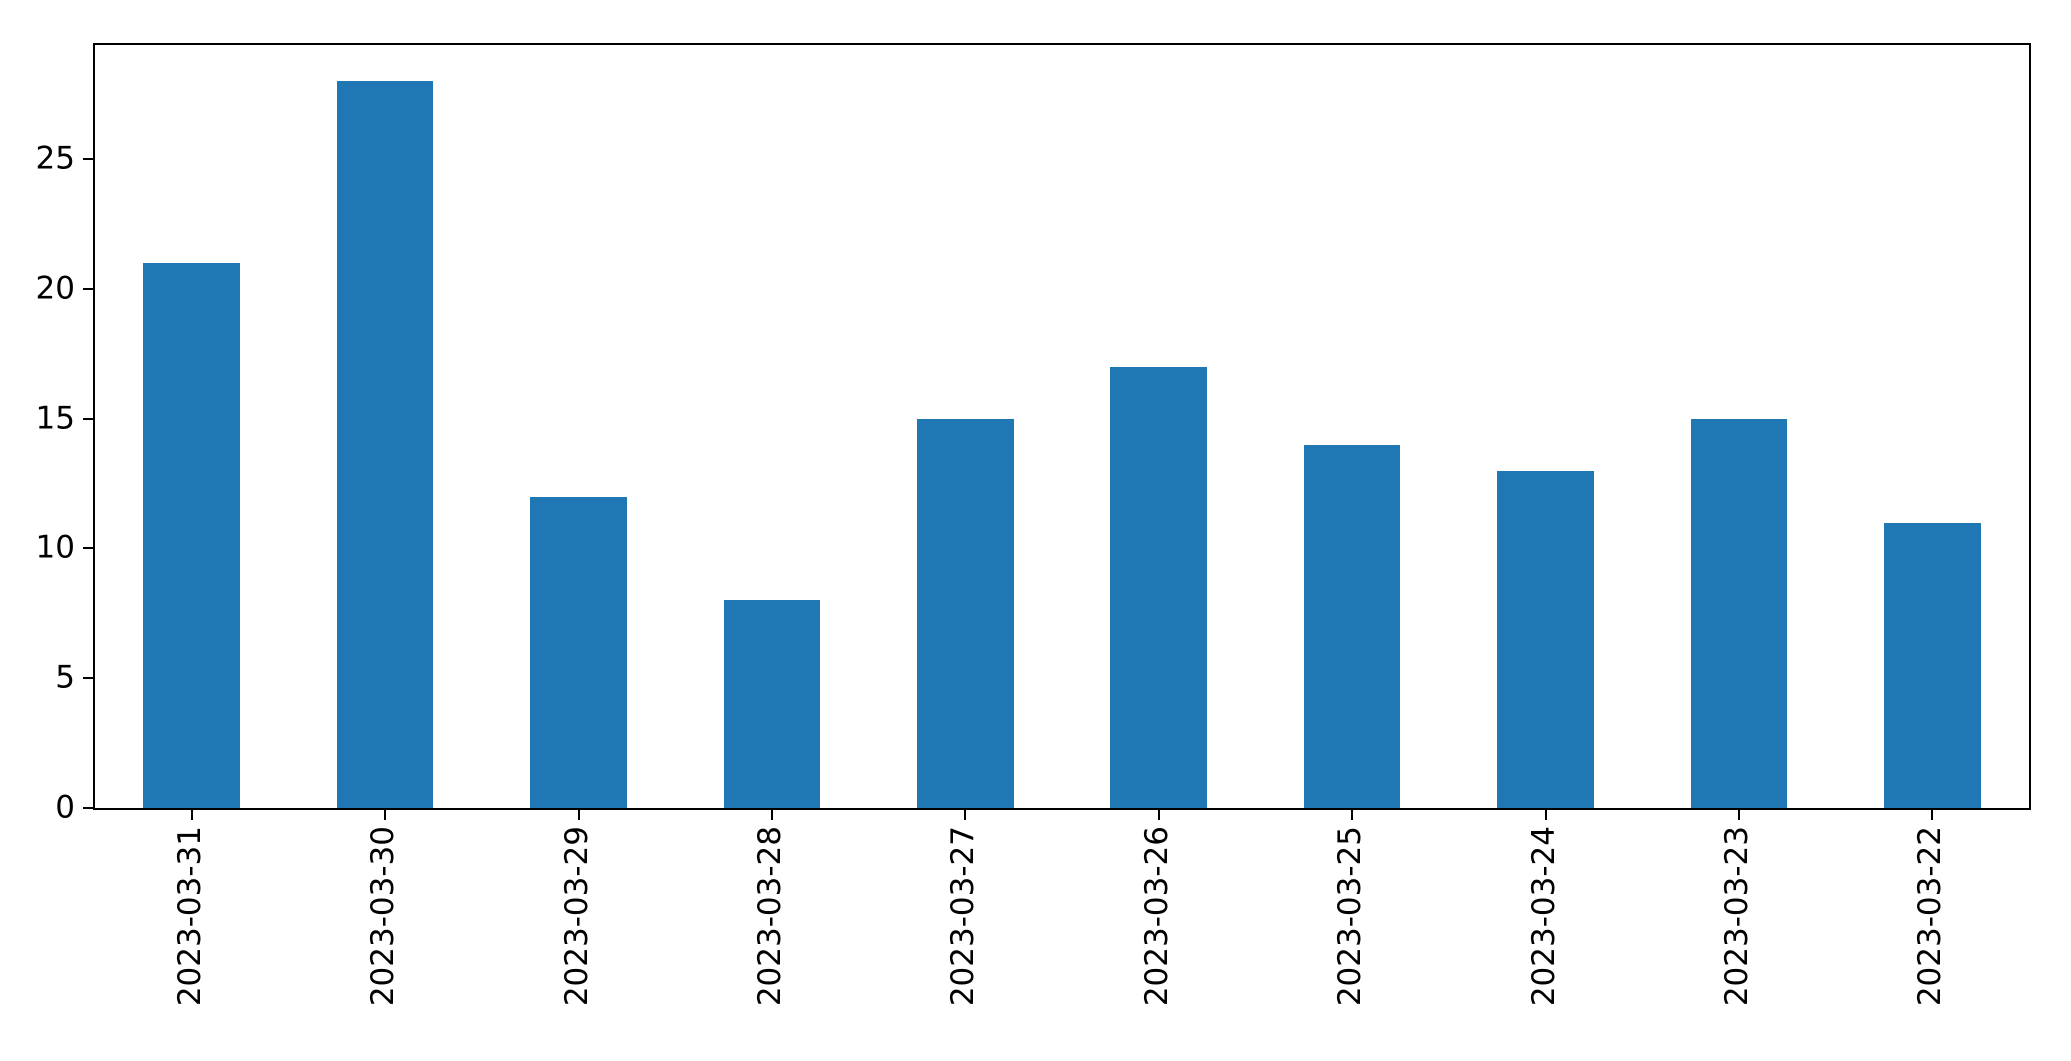 The height and width of the screenshot is (1061, 2071). What do you see at coordinates (55, 158) in the screenshot?
I see `y-tick-label: 25` at bounding box center [55, 158].